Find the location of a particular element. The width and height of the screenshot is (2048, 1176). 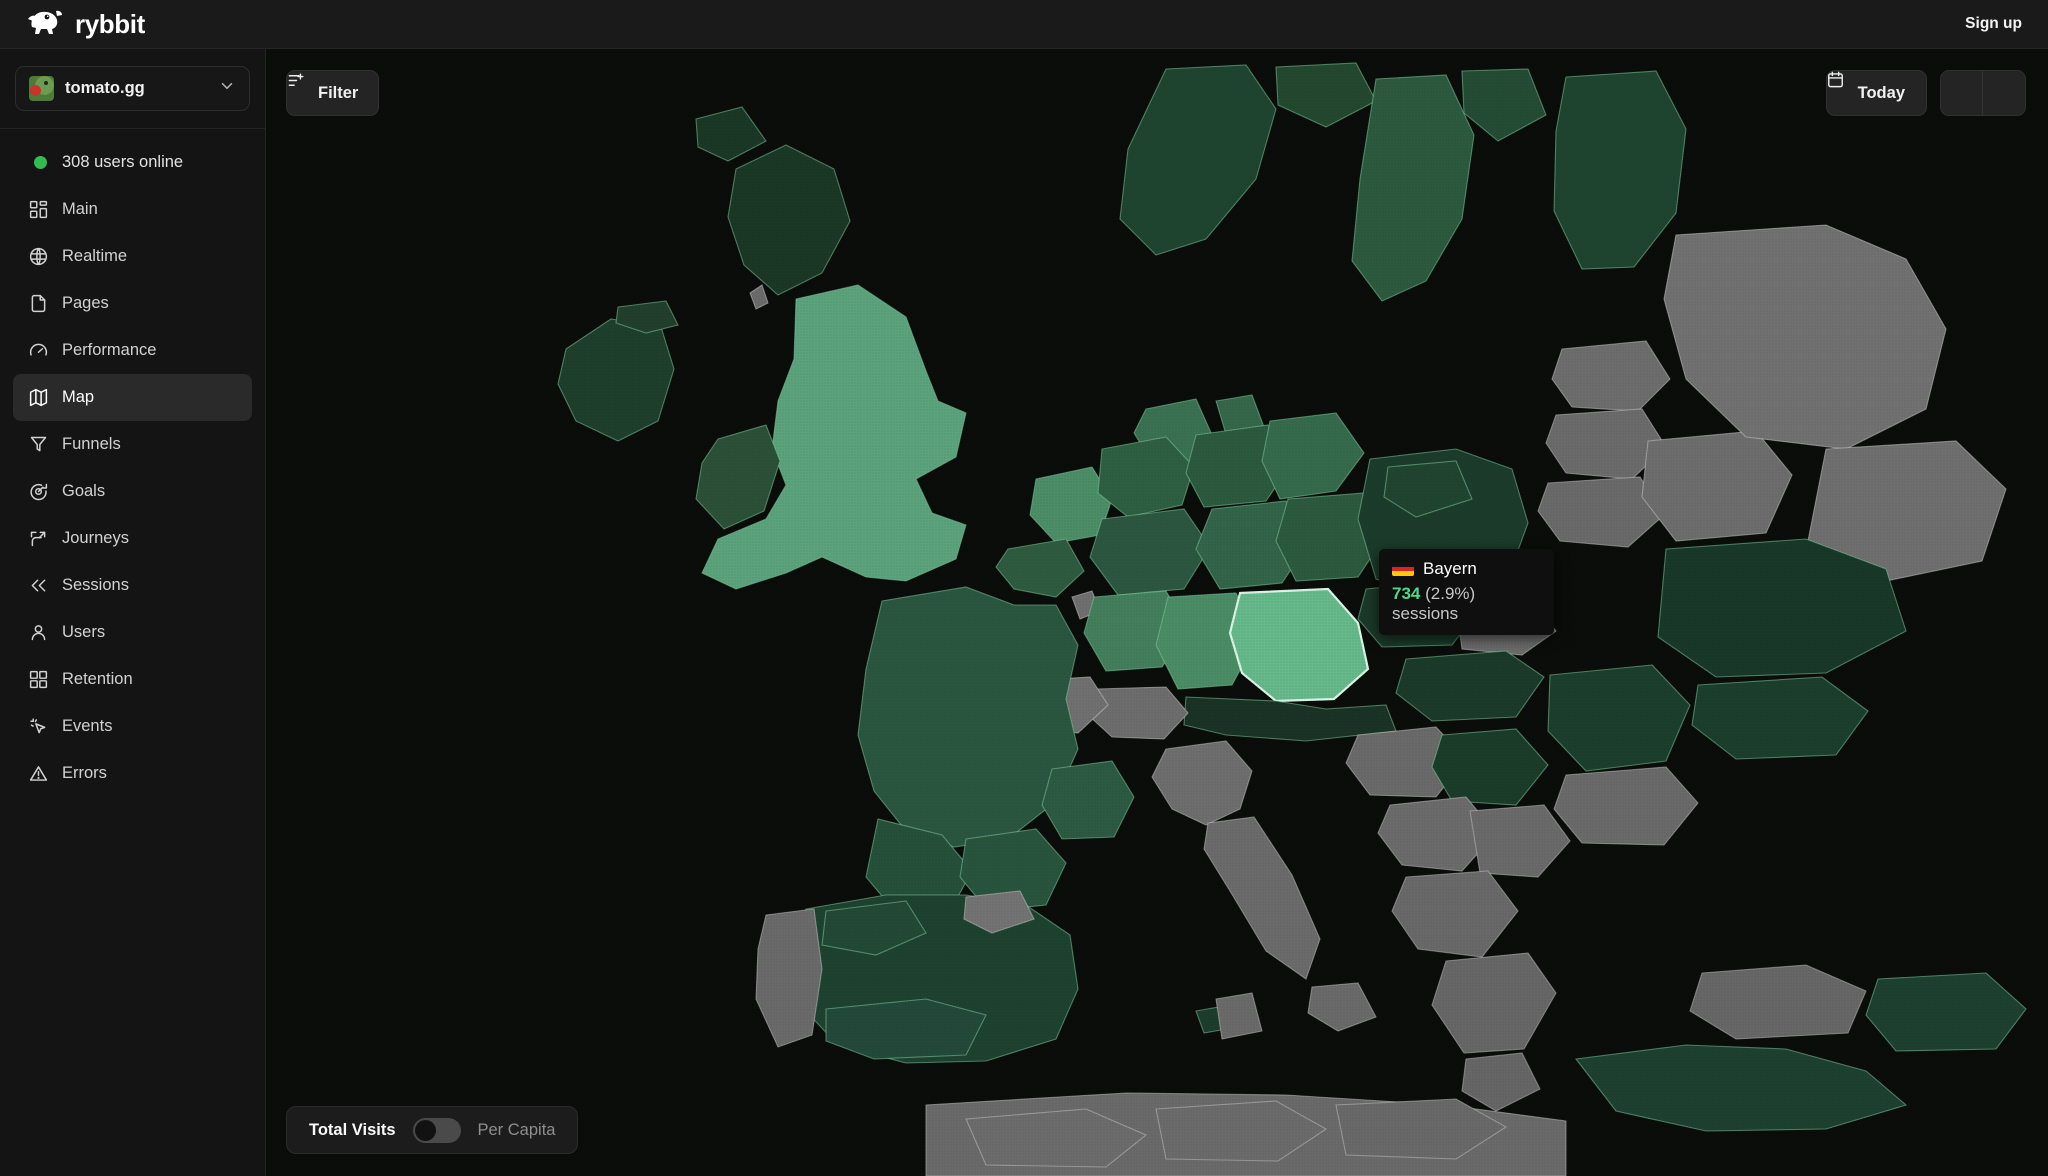

sidebar-item-label: Errors is located at coordinates (84, 773).